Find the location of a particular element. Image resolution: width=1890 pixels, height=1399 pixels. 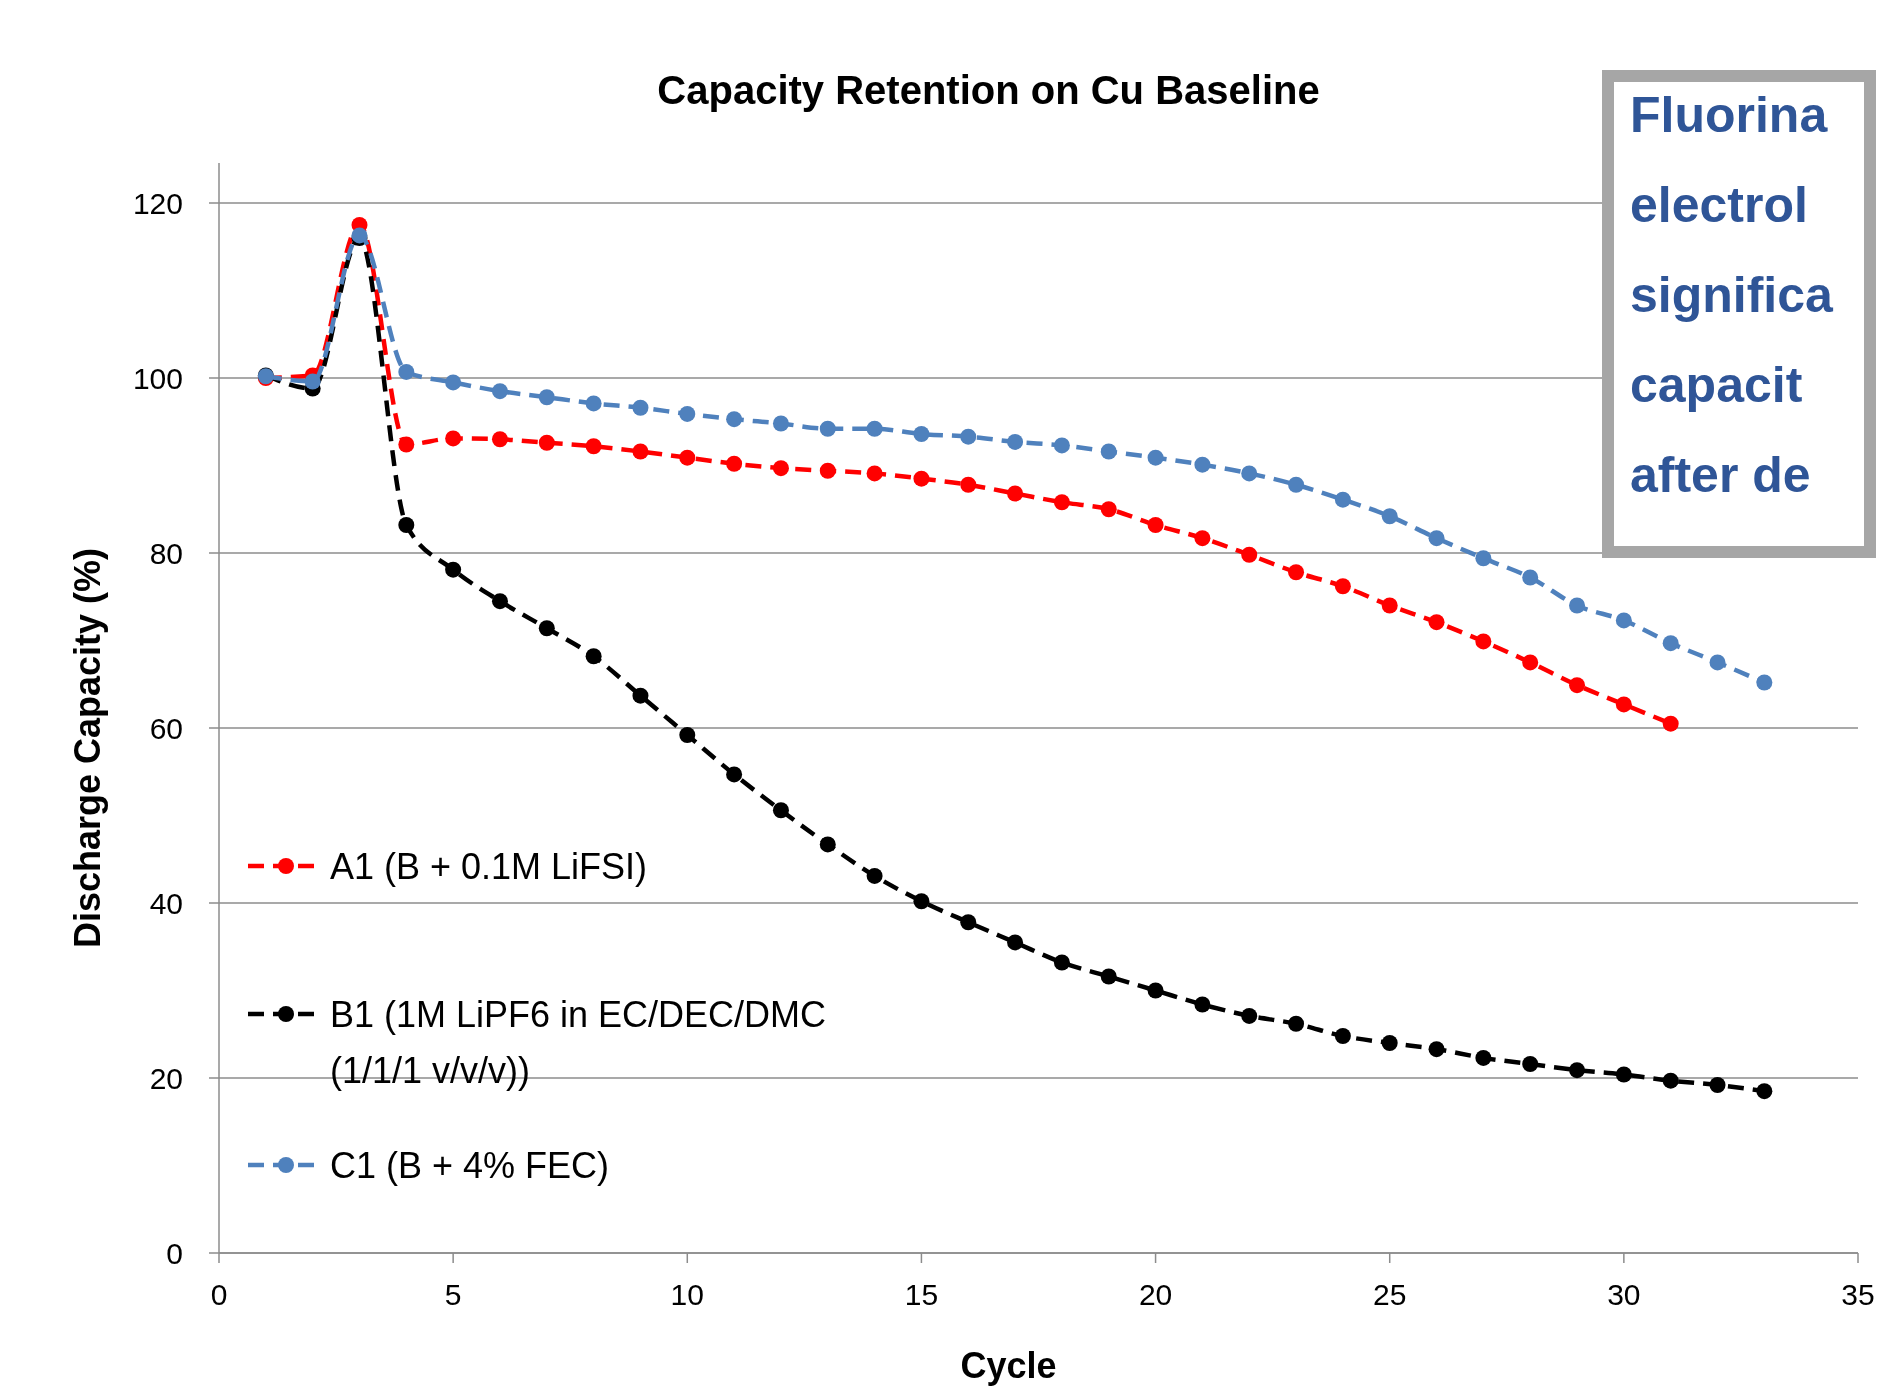

x-tick-label: 0 is located at coordinates (219, 1294).